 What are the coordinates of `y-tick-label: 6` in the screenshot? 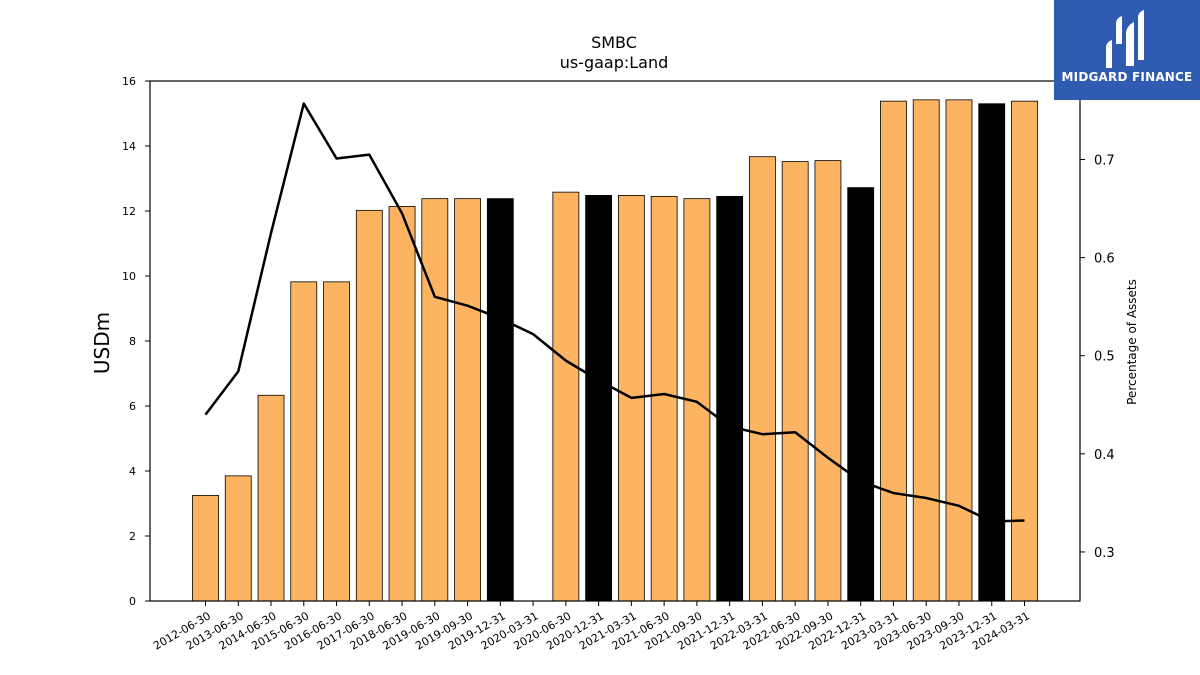 It's located at (132, 406).